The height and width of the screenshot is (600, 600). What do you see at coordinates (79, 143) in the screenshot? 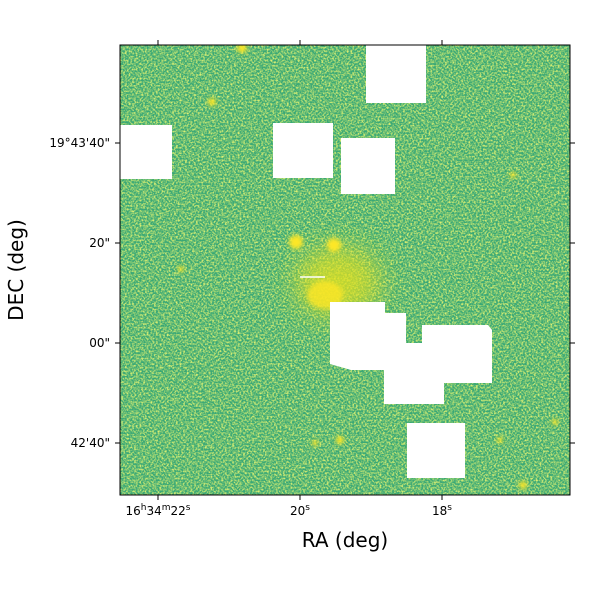
I see `y-tick-label: 19°43'40"` at bounding box center [79, 143].